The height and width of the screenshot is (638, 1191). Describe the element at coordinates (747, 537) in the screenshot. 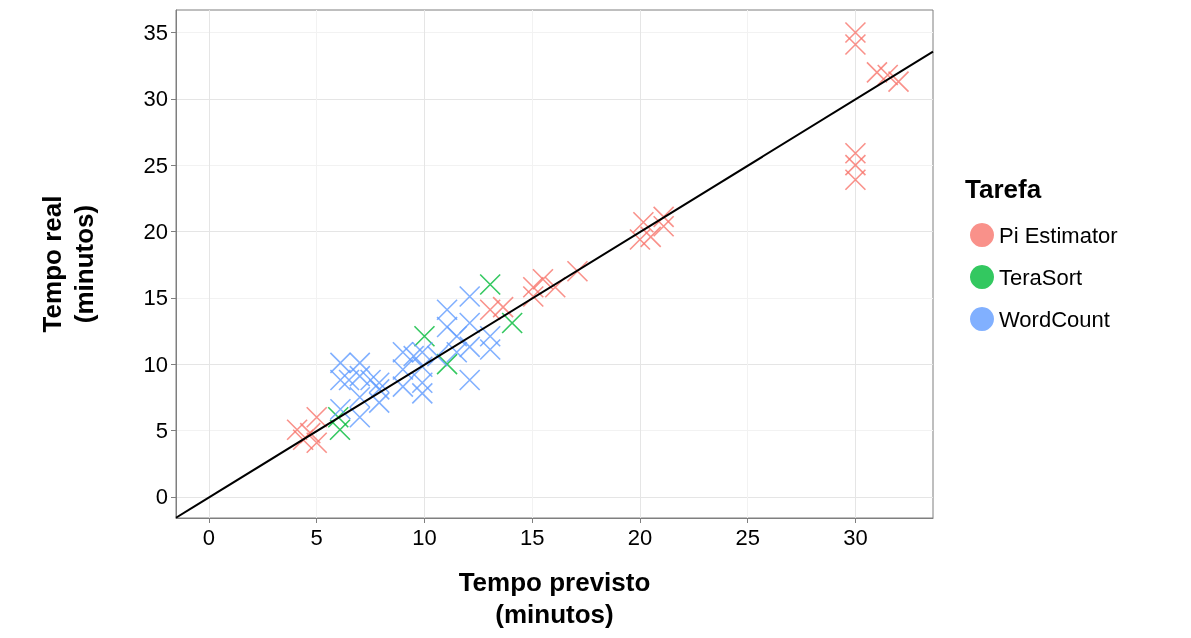

I see `x-tick-label: 25` at that location.